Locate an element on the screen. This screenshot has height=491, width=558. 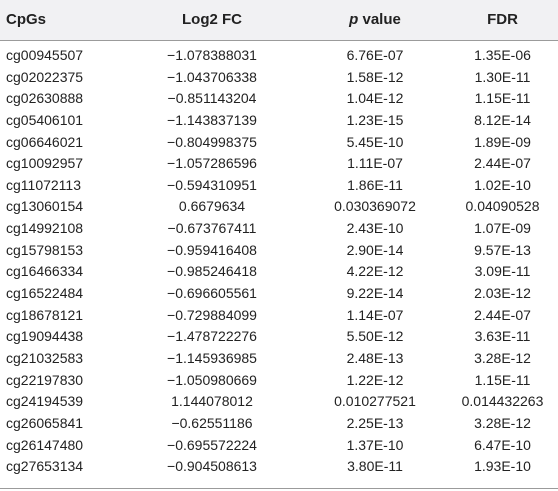
cell-cpg: cg00945507 is located at coordinates (45, 55).